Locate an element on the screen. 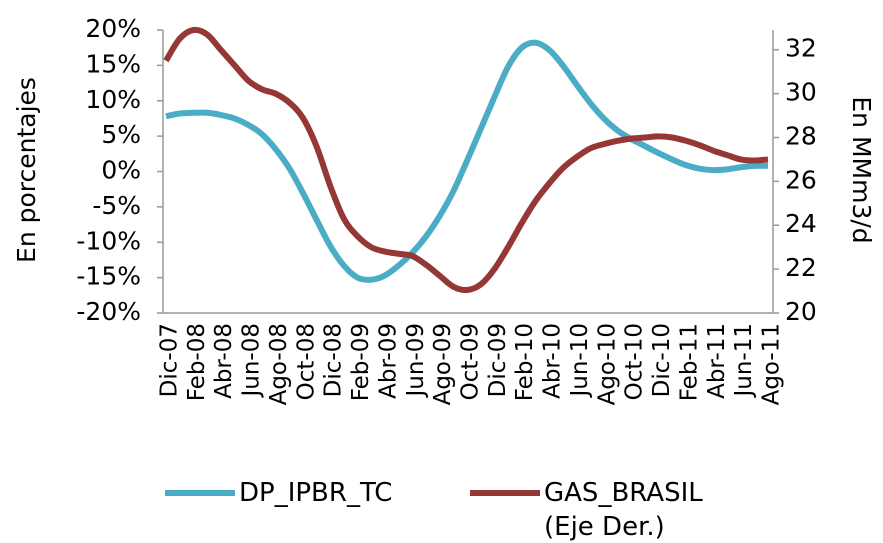  y2-tick-label: 24 is located at coordinates (801, 223).